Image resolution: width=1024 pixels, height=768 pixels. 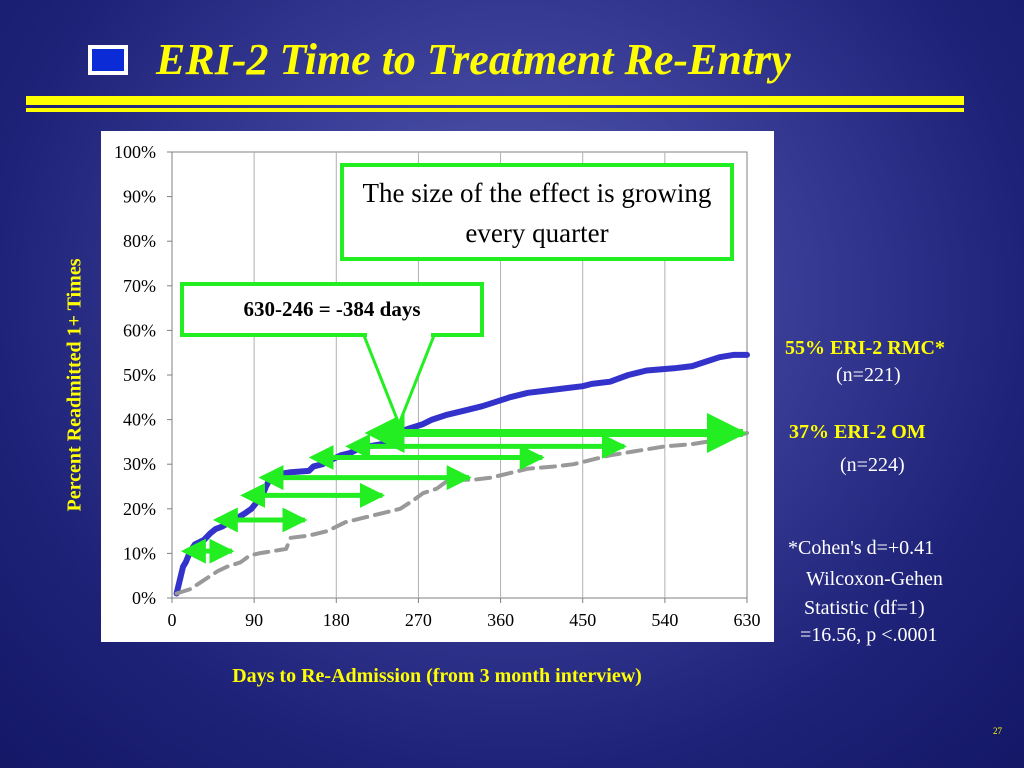 I want to click on series-line-om, so click(x=461, y=513).